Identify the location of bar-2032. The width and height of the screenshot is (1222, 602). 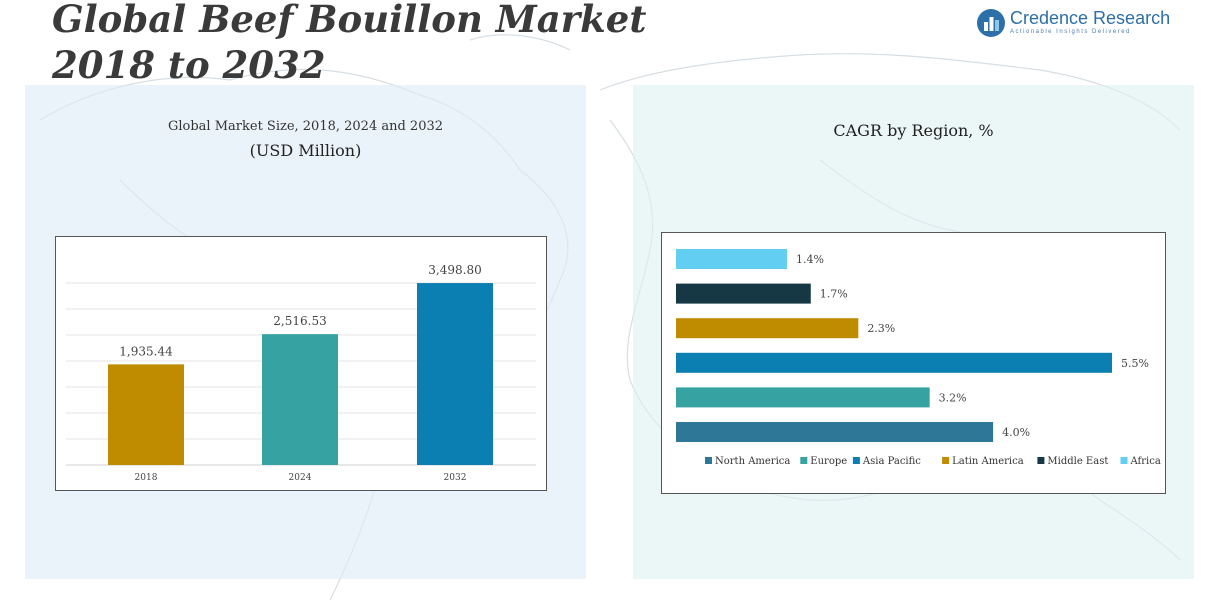
(455, 374).